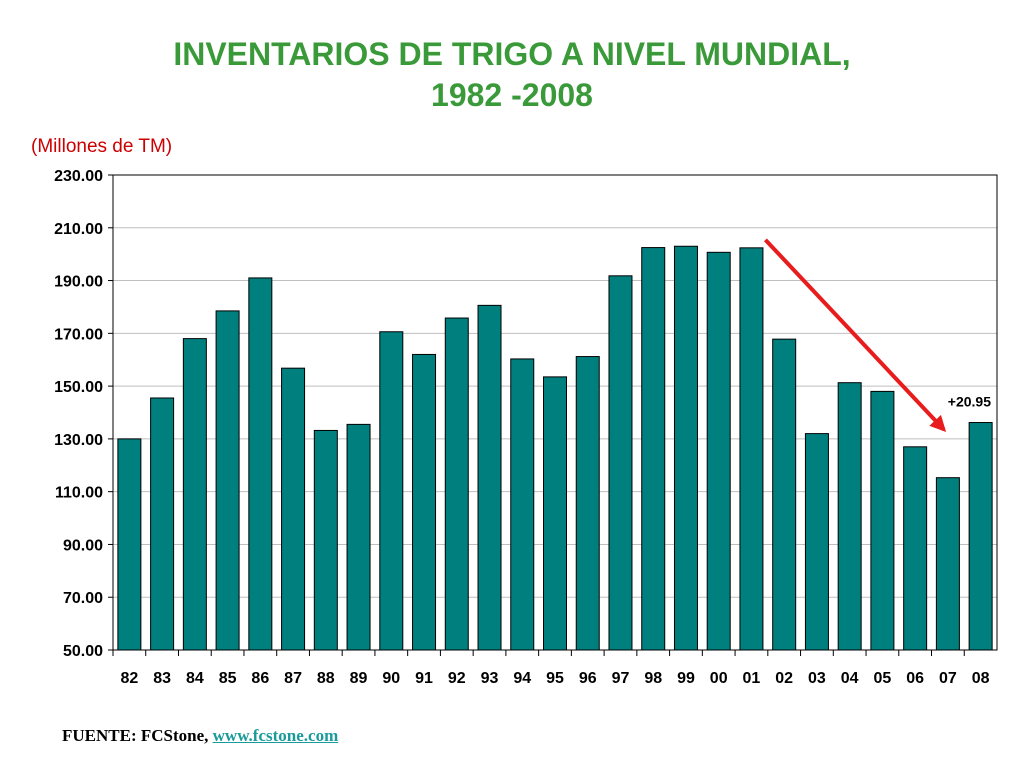 The image size is (1024, 768). Describe the element at coordinates (359, 678) in the screenshot. I see `x-tick-label: 89` at that location.